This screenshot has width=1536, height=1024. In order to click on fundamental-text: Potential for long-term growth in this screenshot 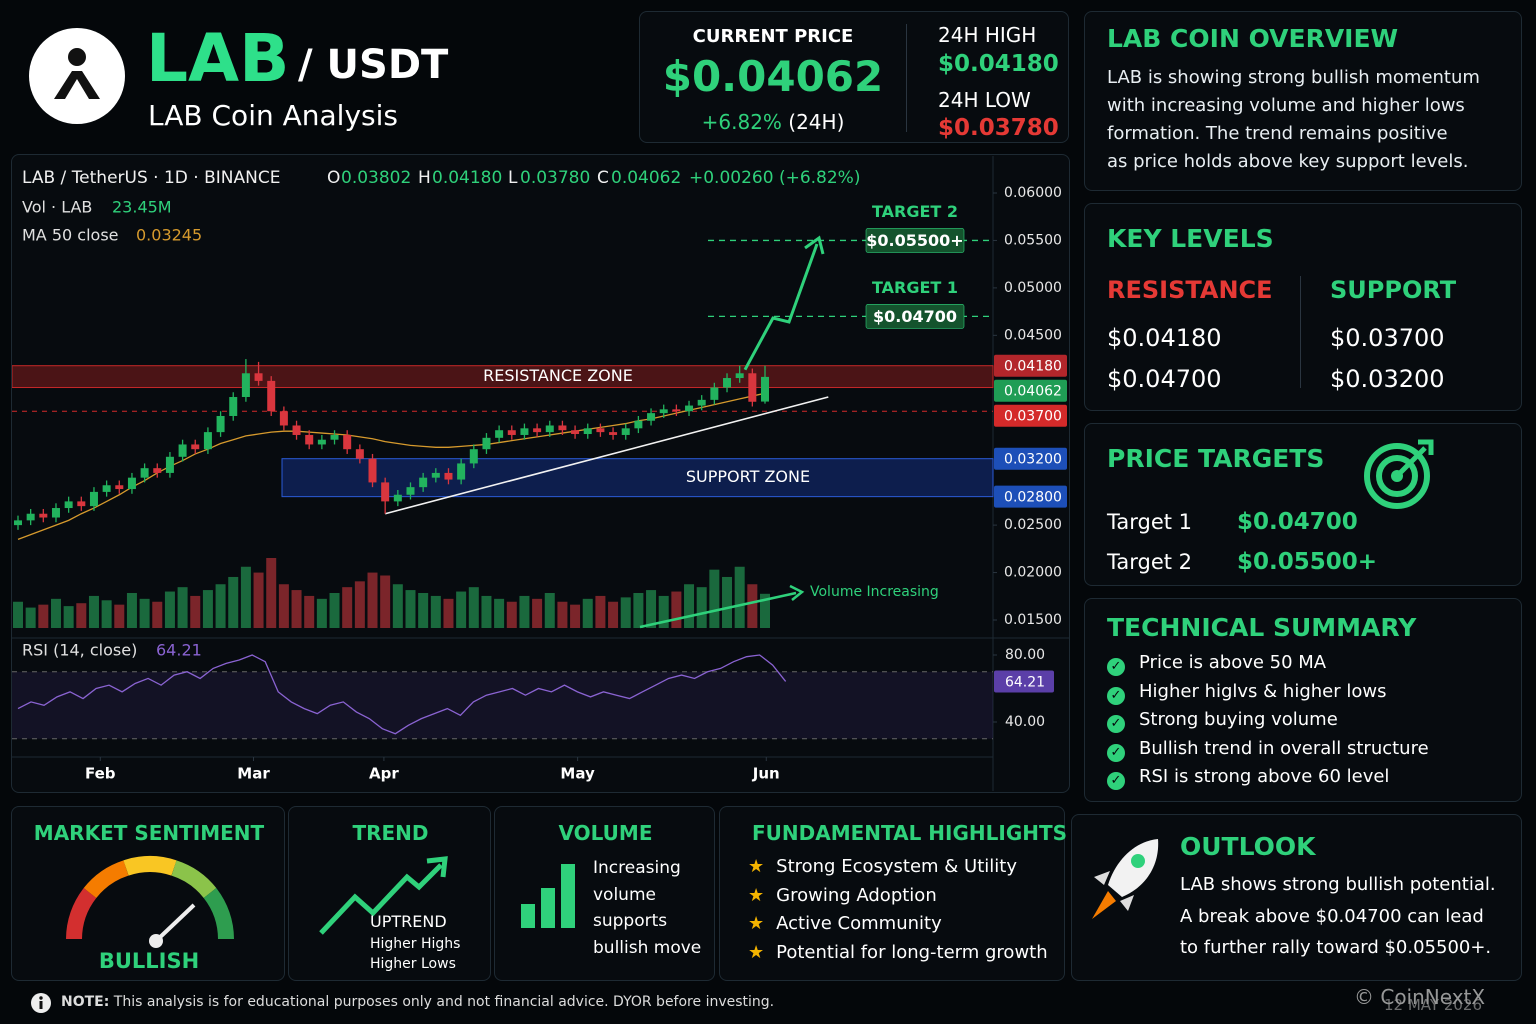, I will do `click(912, 952)`.